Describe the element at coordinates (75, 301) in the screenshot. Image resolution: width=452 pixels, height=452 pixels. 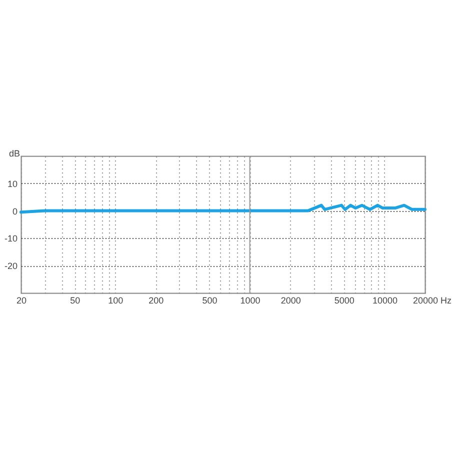
I see `x-tick-label: 50` at that location.